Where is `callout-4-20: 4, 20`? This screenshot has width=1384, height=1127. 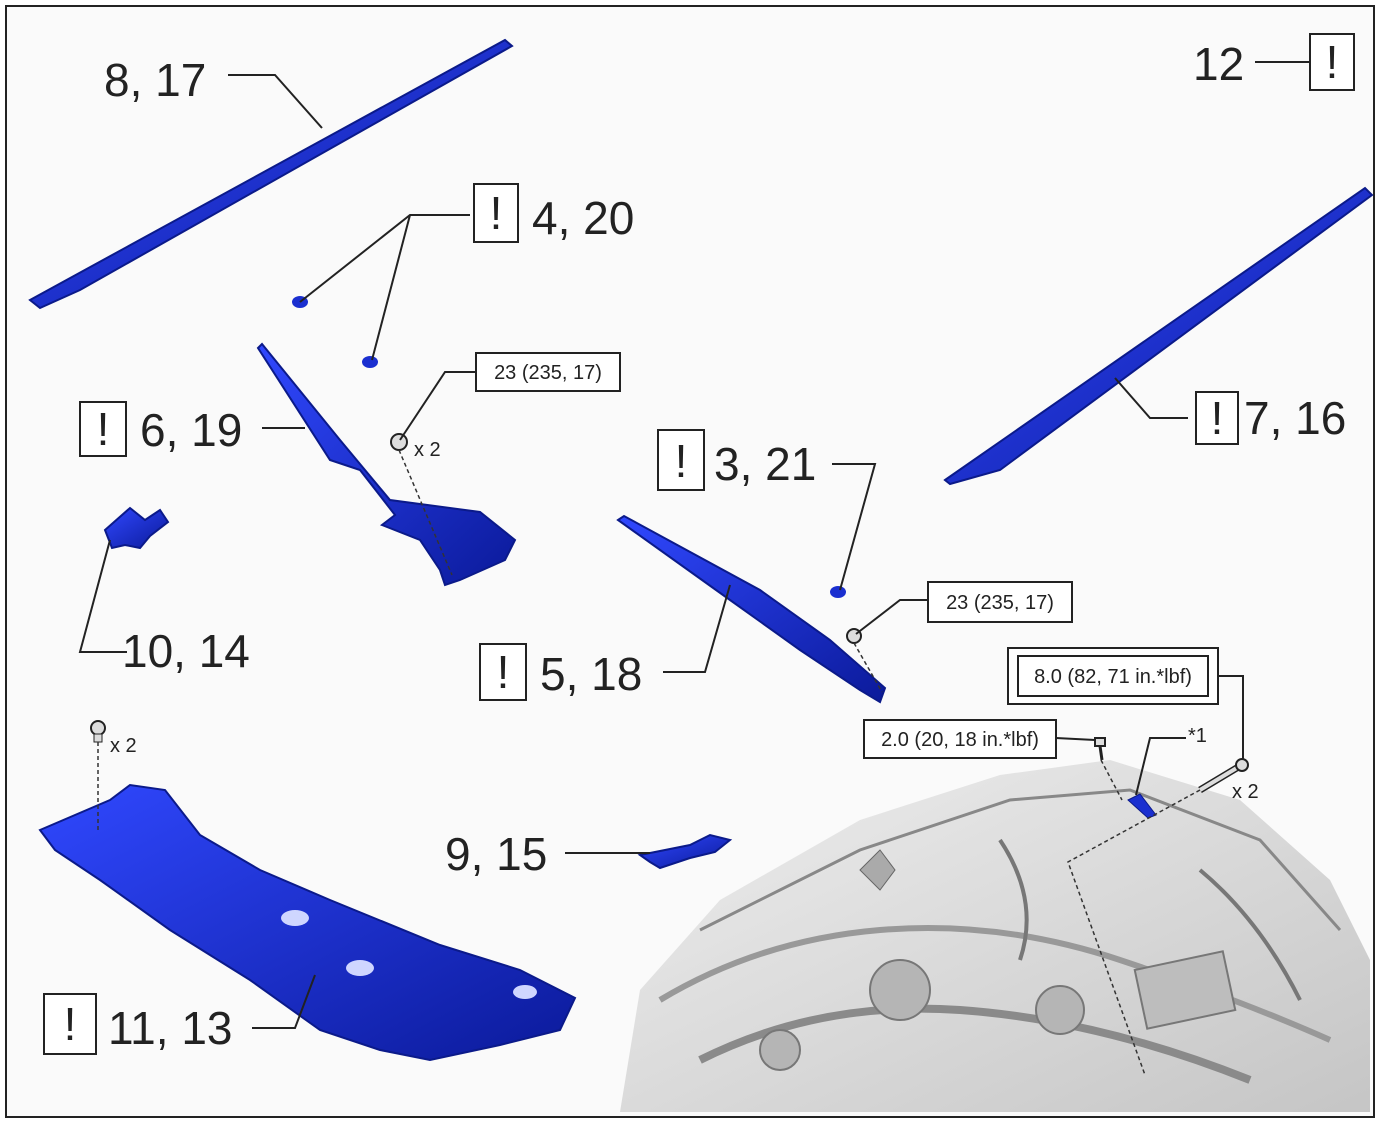 callout-4-20: 4, 20 is located at coordinates (583, 218).